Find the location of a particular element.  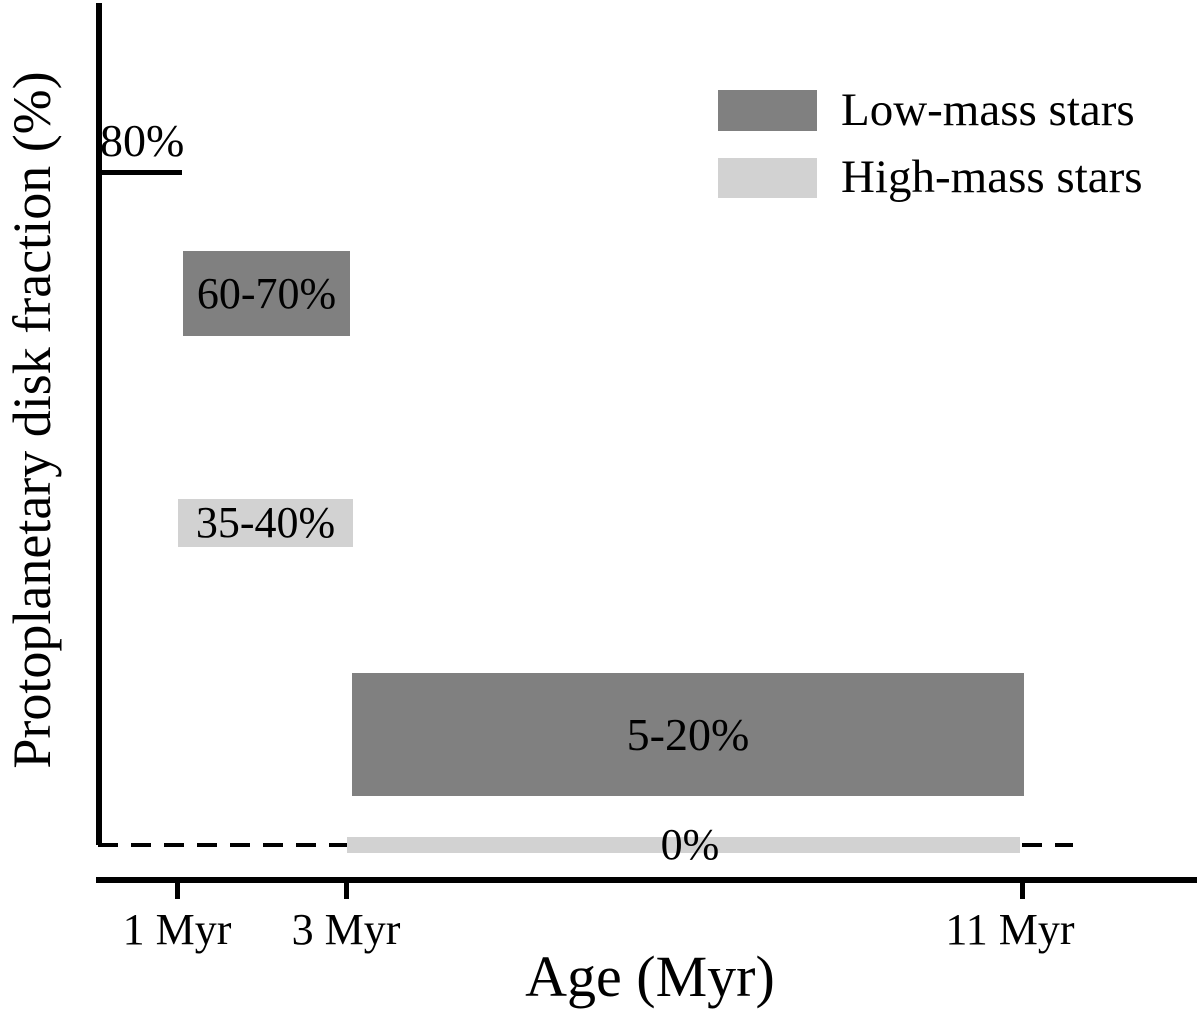

bar-label-35-40: 35-40% is located at coordinates (265, 522).